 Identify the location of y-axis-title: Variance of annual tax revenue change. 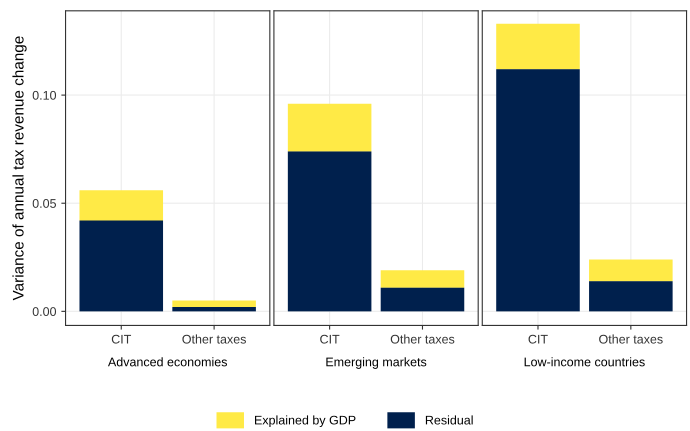
(19, 168).